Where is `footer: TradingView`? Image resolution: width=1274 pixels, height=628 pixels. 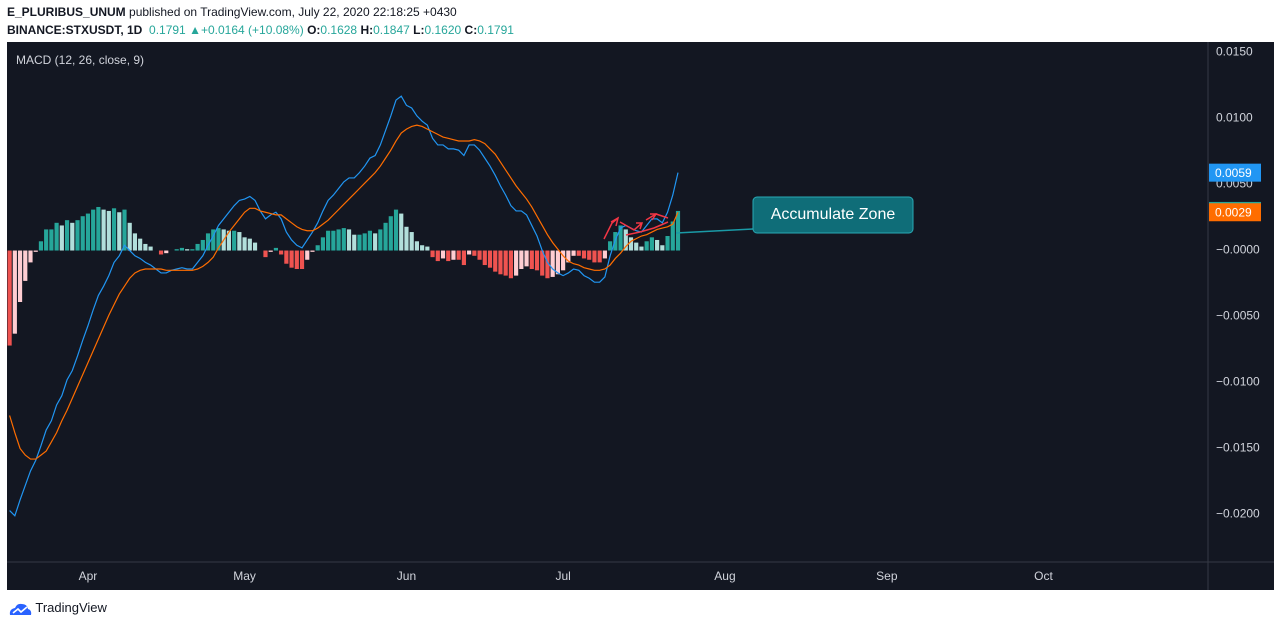
footer: TradingView is located at coordinates (57, 608).